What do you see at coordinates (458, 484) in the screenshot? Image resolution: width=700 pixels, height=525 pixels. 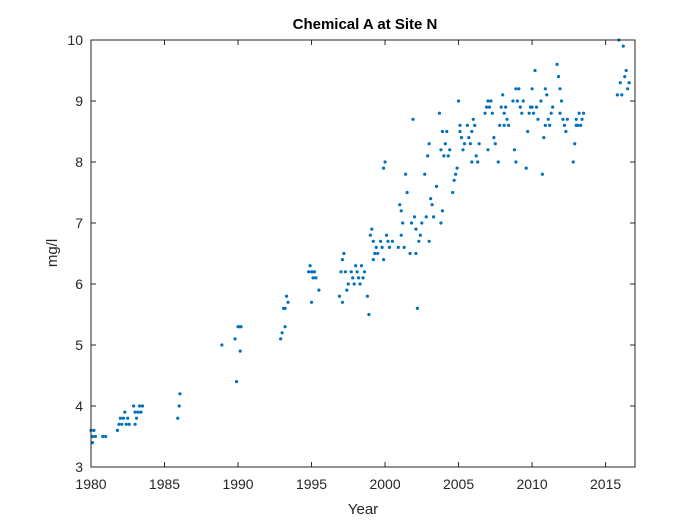 I see `x-tick-label: 2005` at bounding box center [458, 484].